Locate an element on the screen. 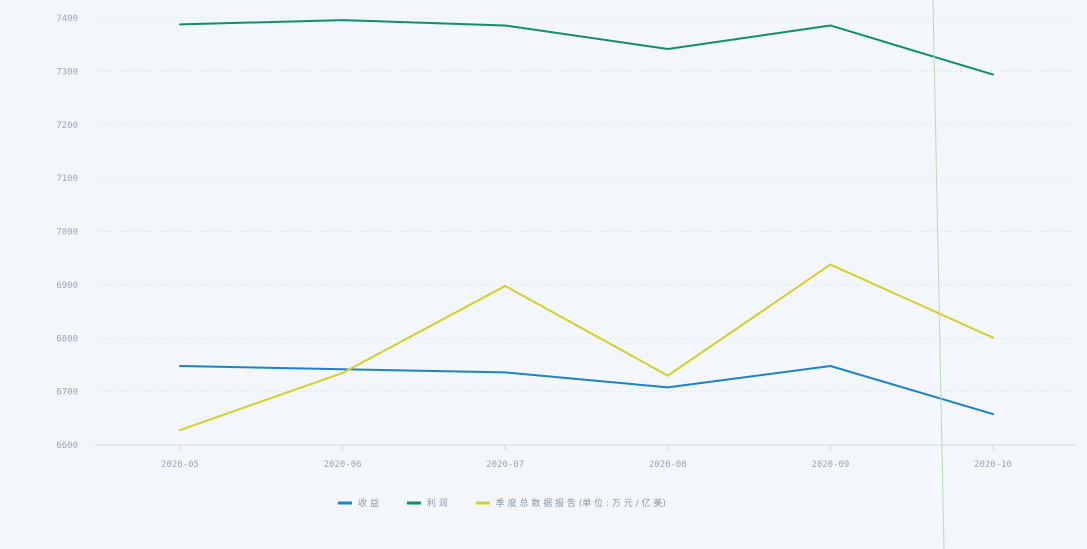 The image size is (1087, 549). x-tick-label: 2020-09 is located at coordinates (830, 465).